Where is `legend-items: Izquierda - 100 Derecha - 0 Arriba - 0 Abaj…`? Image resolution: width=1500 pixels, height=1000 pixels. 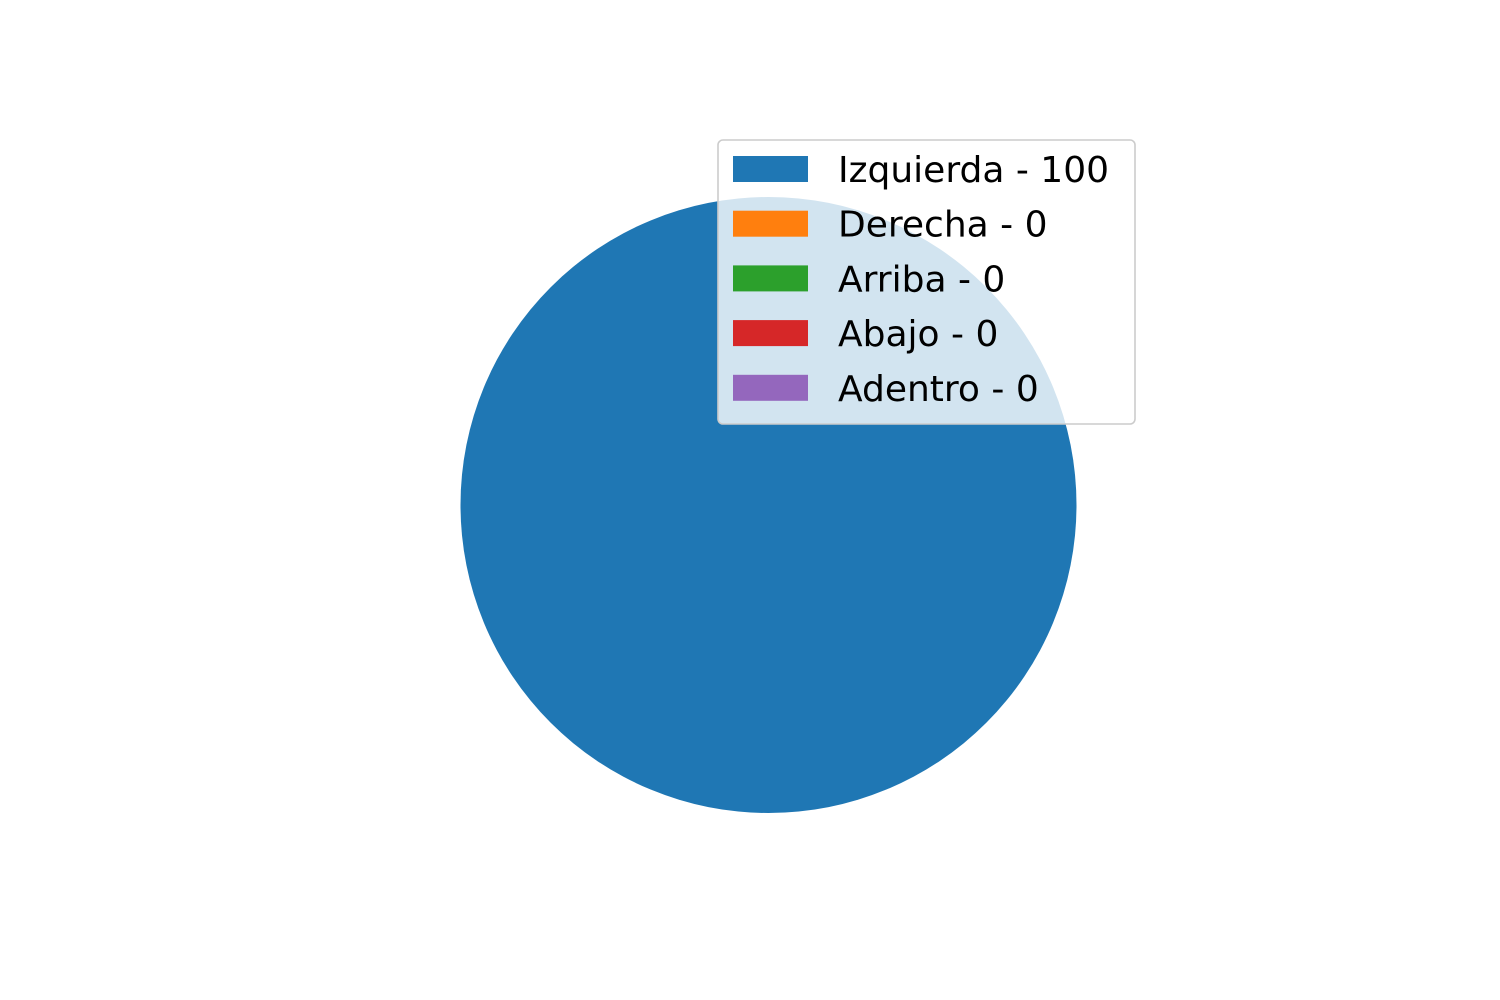
legend-items: Izquierda - 100 Derecha - 0 Arriba - 0 Abaj… is located at coordinates (921, 280).